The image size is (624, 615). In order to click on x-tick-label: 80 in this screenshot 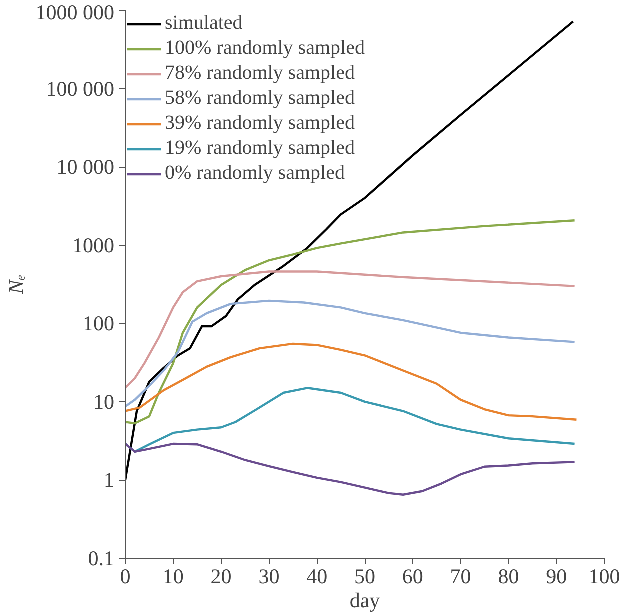, I will do `click(509, 576)`.